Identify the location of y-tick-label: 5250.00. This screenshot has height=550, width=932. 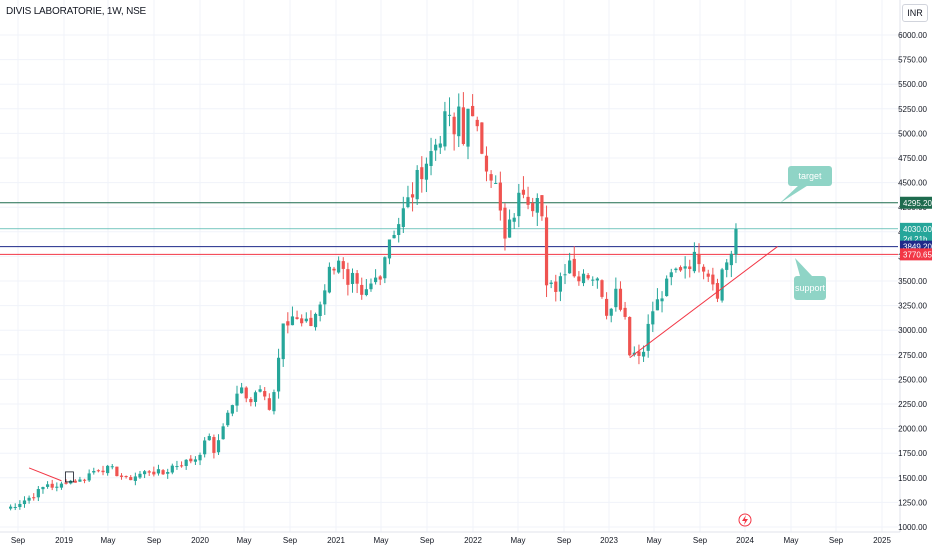
(912, 109).